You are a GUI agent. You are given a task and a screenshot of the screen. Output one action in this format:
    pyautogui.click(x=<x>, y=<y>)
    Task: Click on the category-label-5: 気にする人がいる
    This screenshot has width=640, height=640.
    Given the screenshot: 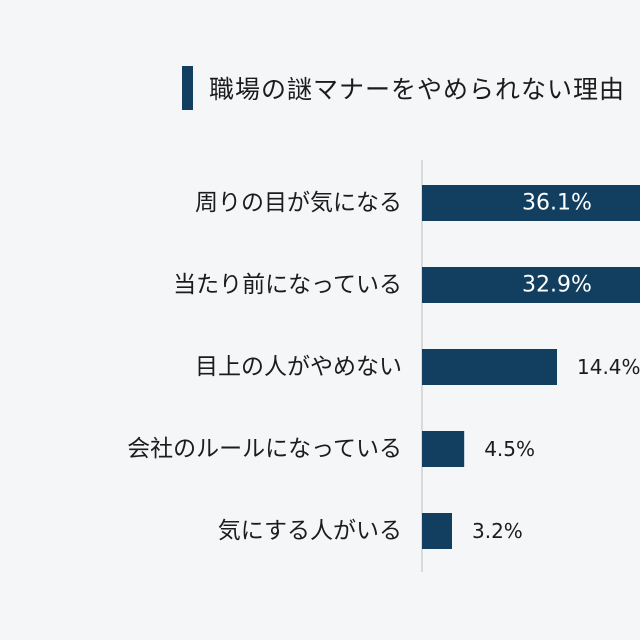 What is the action you would take?
    pyautogui.click(x=310, y=531)
    